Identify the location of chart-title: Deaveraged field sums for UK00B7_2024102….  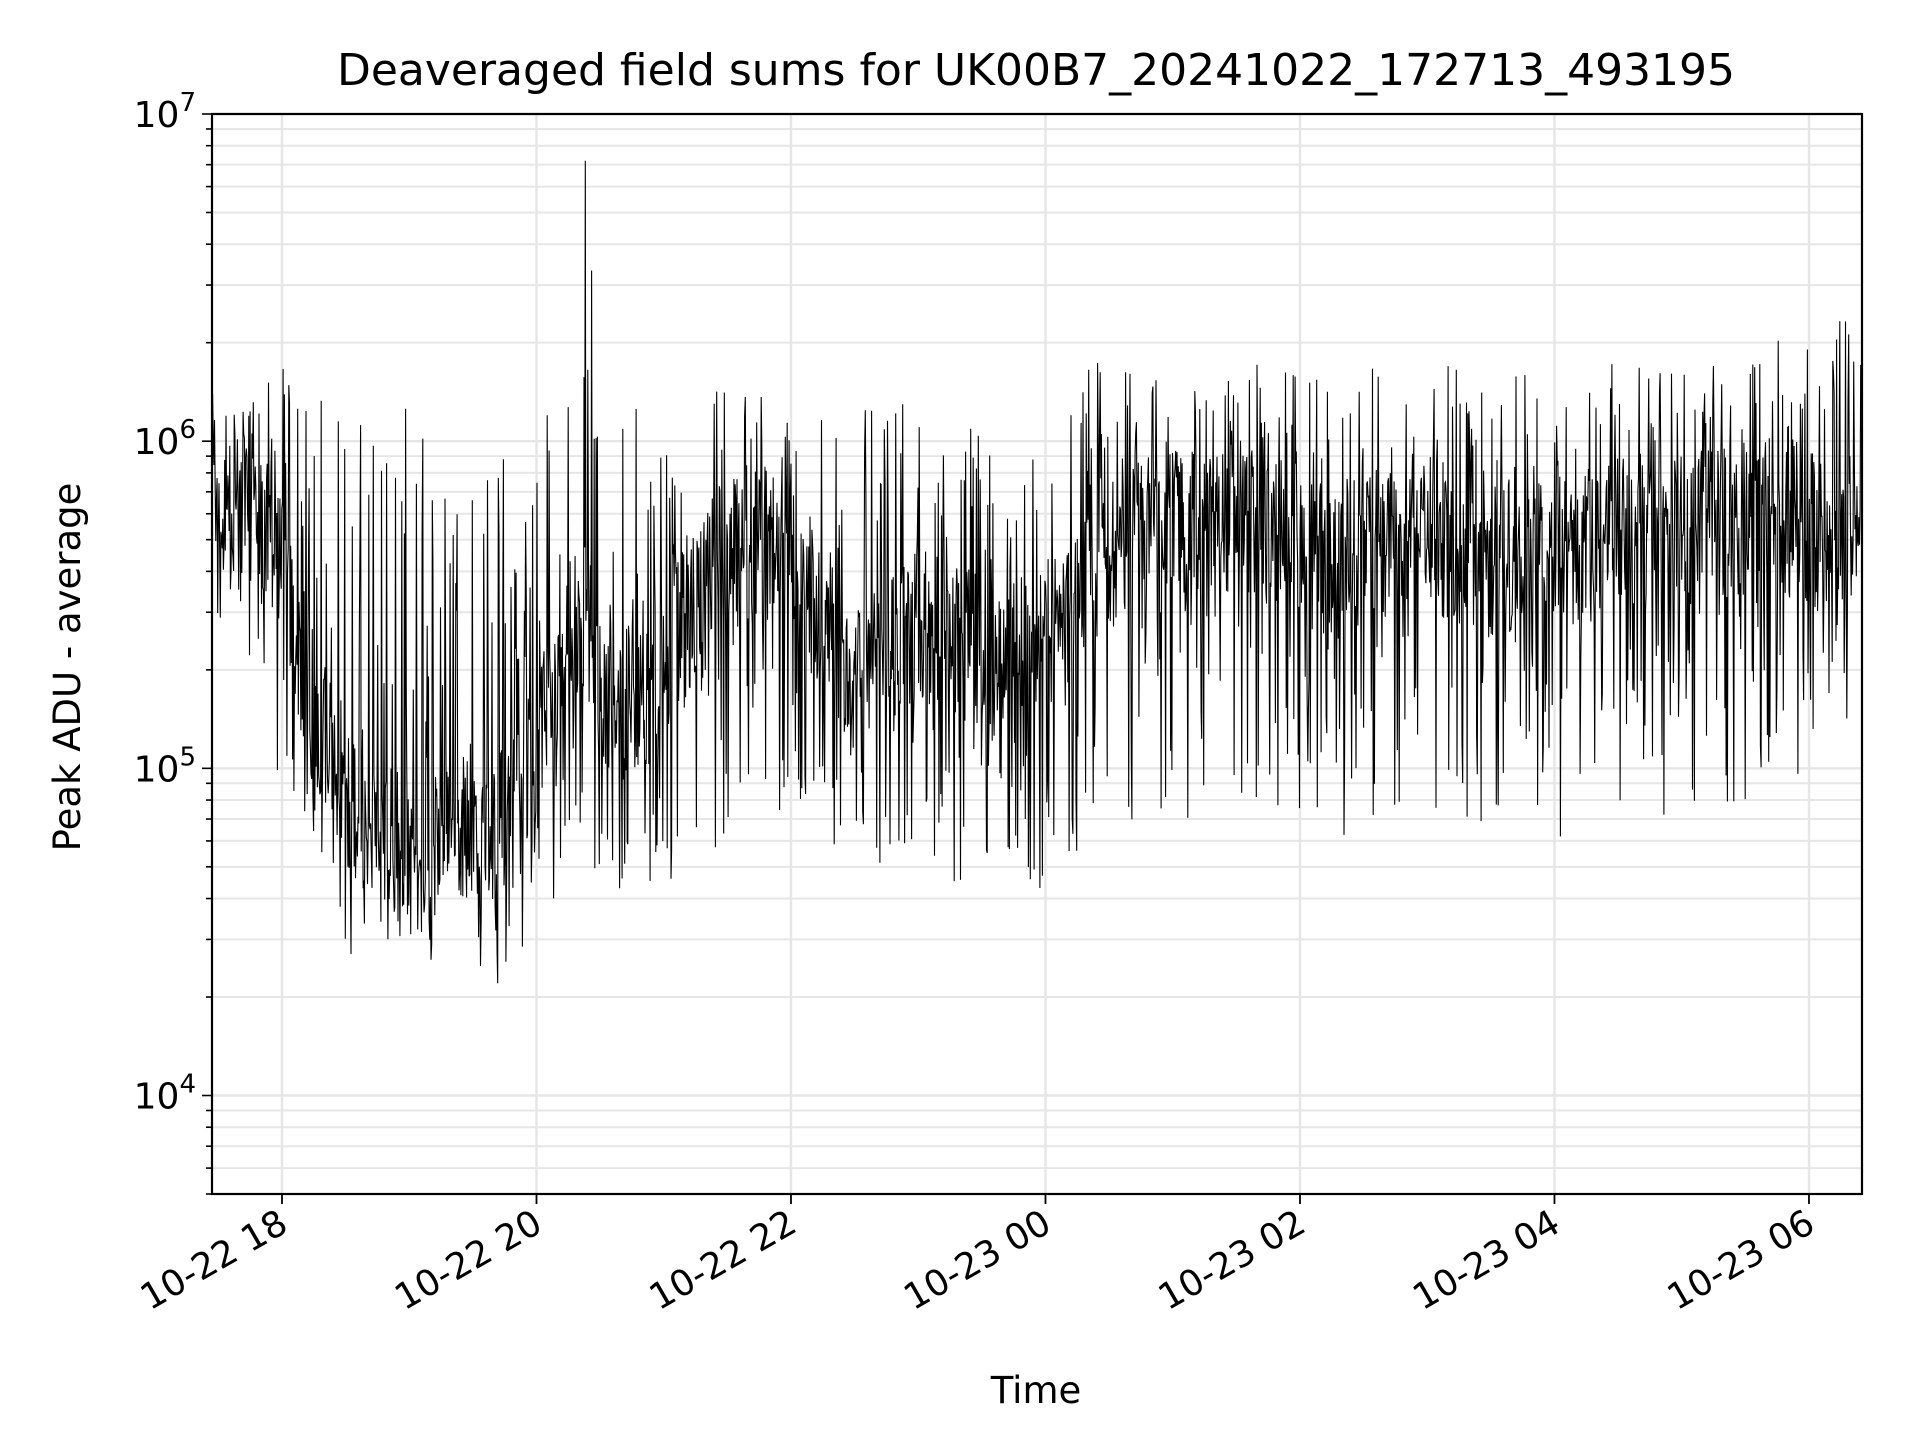
(1036, 70).